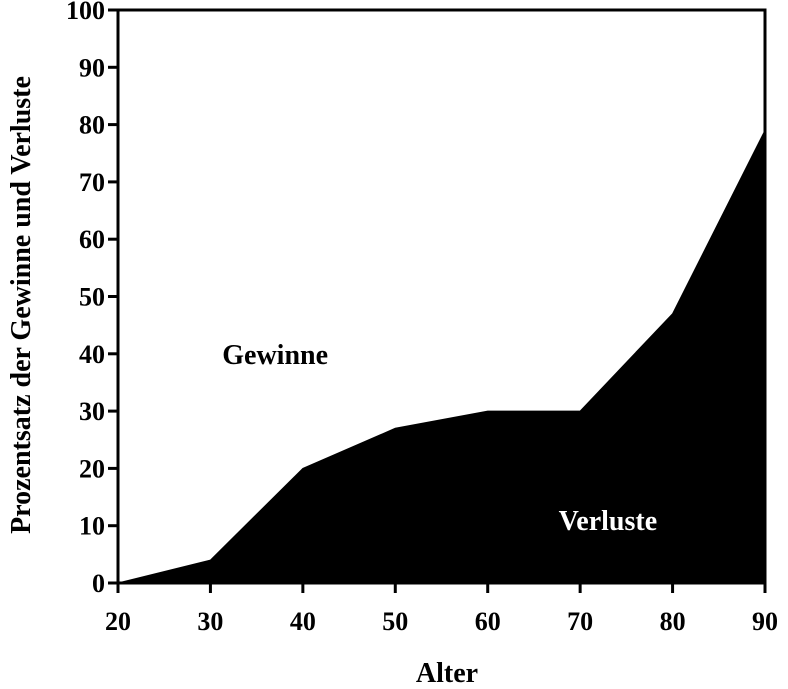 The width and height of the screenshot is (788, 689). What do you see at coordinates (92, 125) in the screenshot?
I see `y-tick-label: 80` at bounding box center [92, 125].